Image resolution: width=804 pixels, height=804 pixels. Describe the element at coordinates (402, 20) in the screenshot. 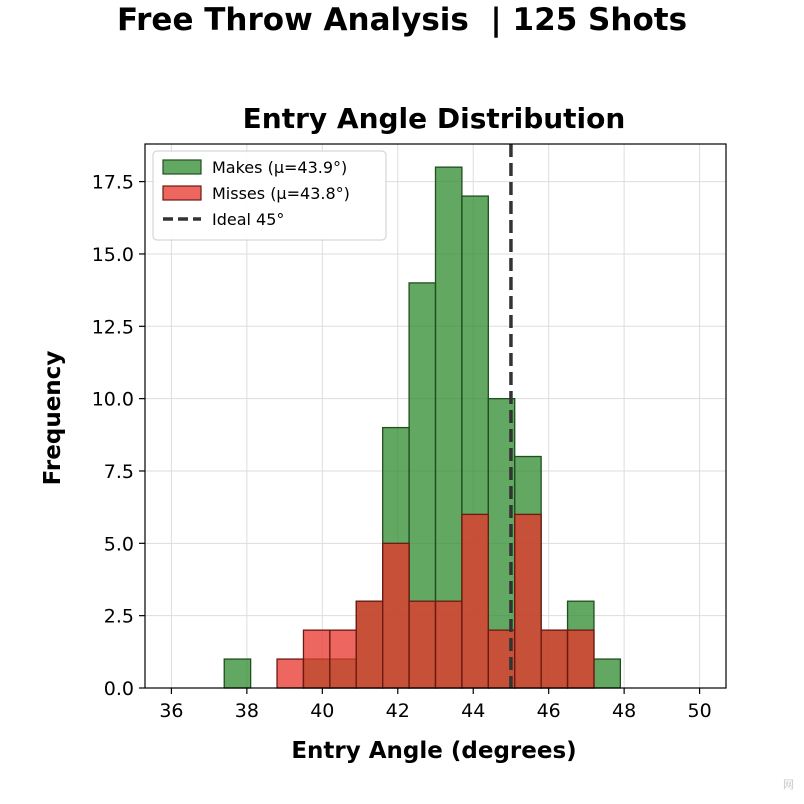

I see `figure-suptitle: Free Throw Analysis | 125 Shots` at that location.